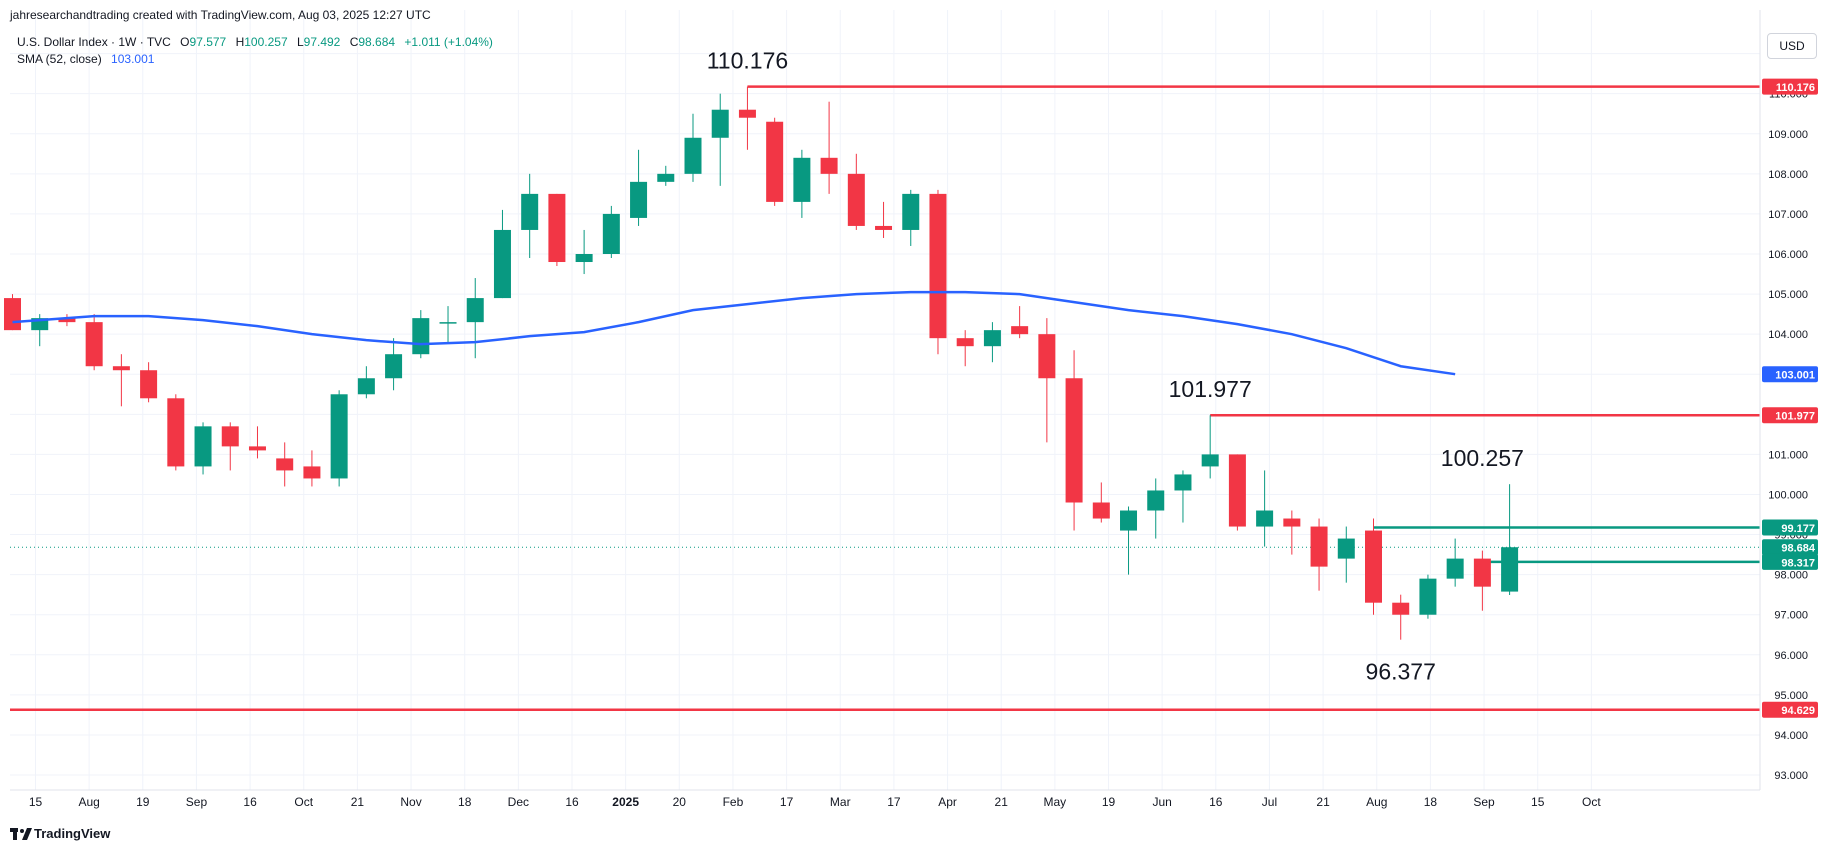 The width and height of the screenshot is (1835, 850). What do you see at coordinates (1798, 563) in the screenshot?
I see `price-tag-label: 98.317` at bounding box center [1798, 563].